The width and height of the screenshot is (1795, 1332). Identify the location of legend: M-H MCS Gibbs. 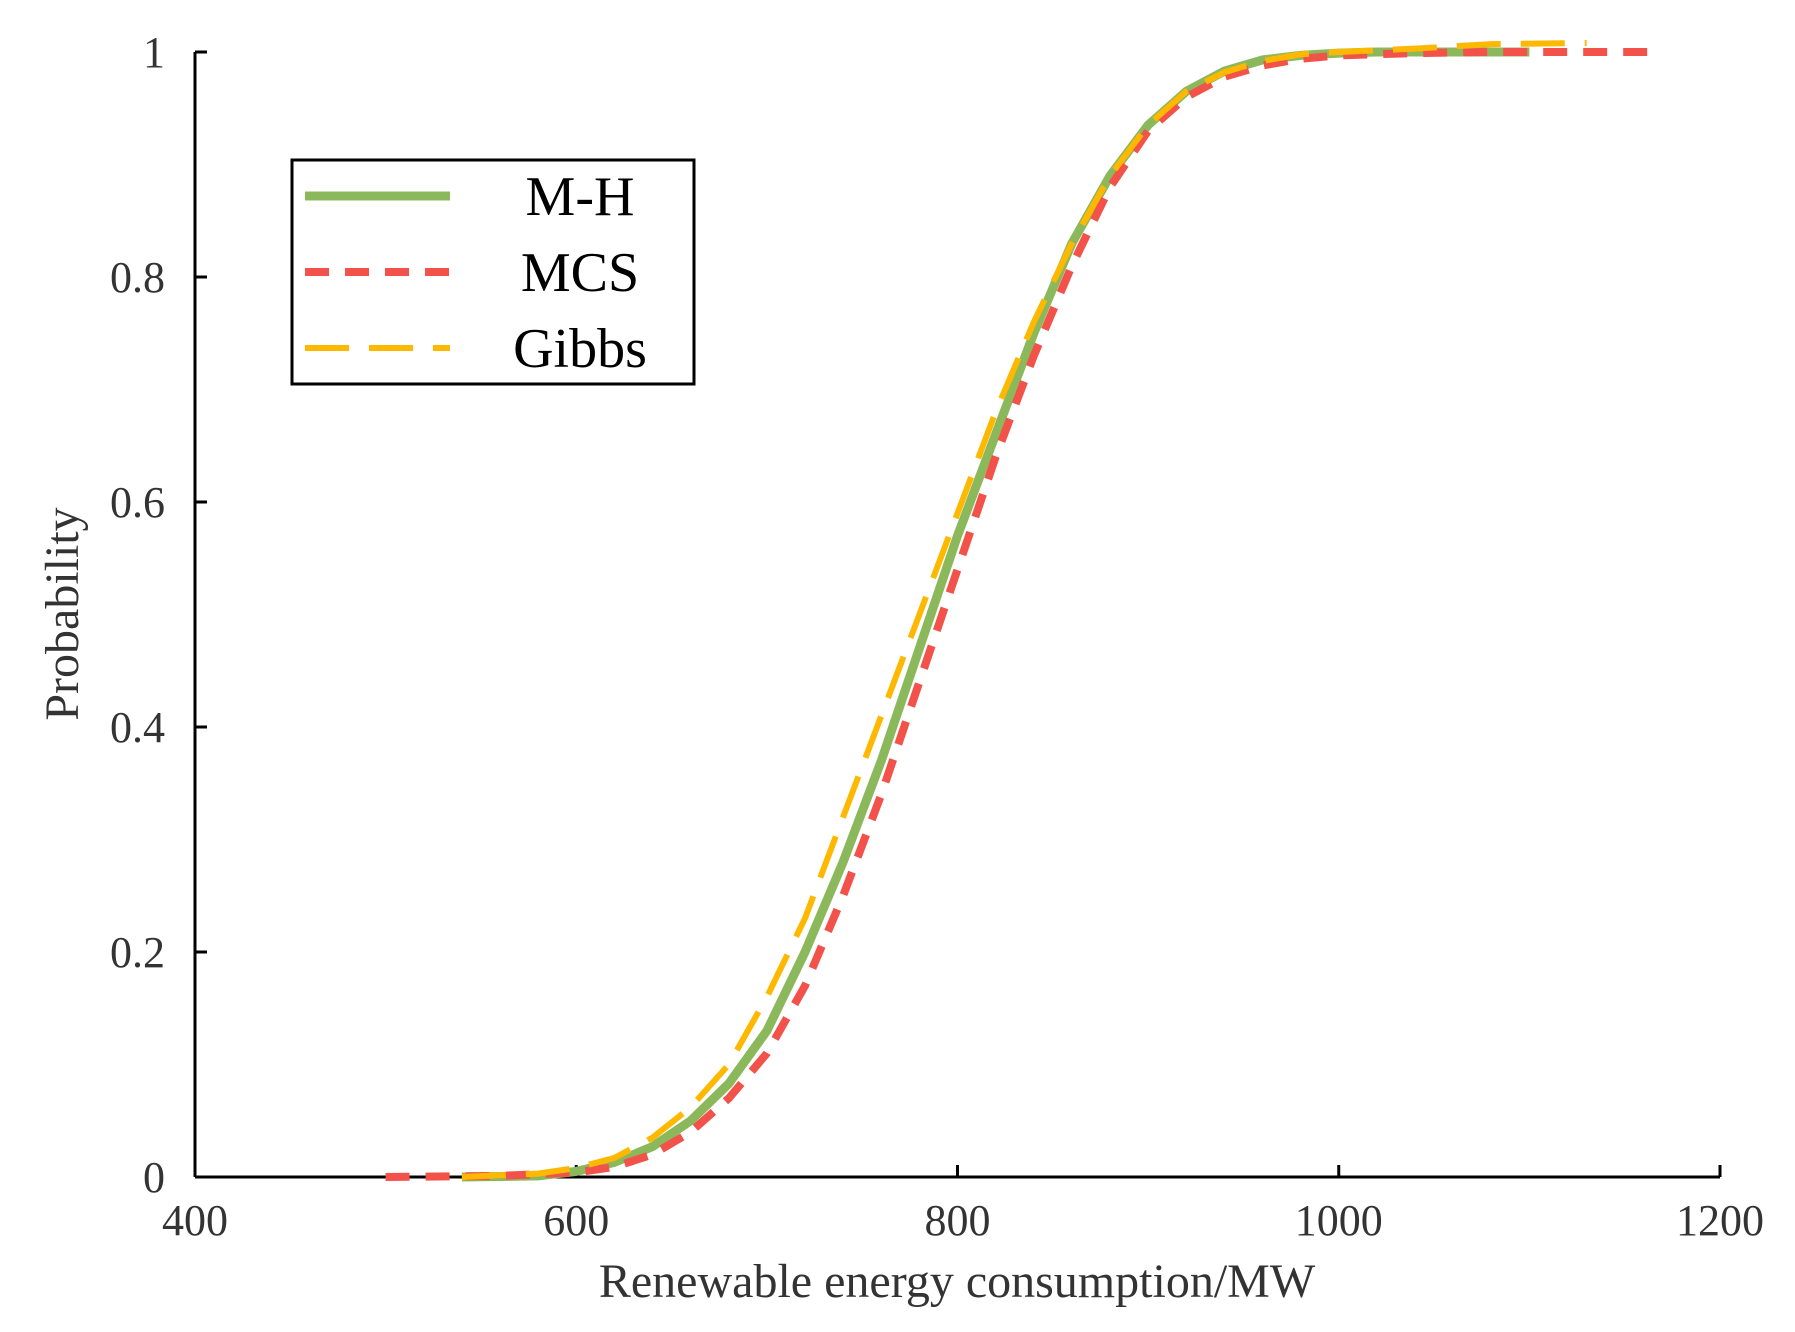
(493, 272).